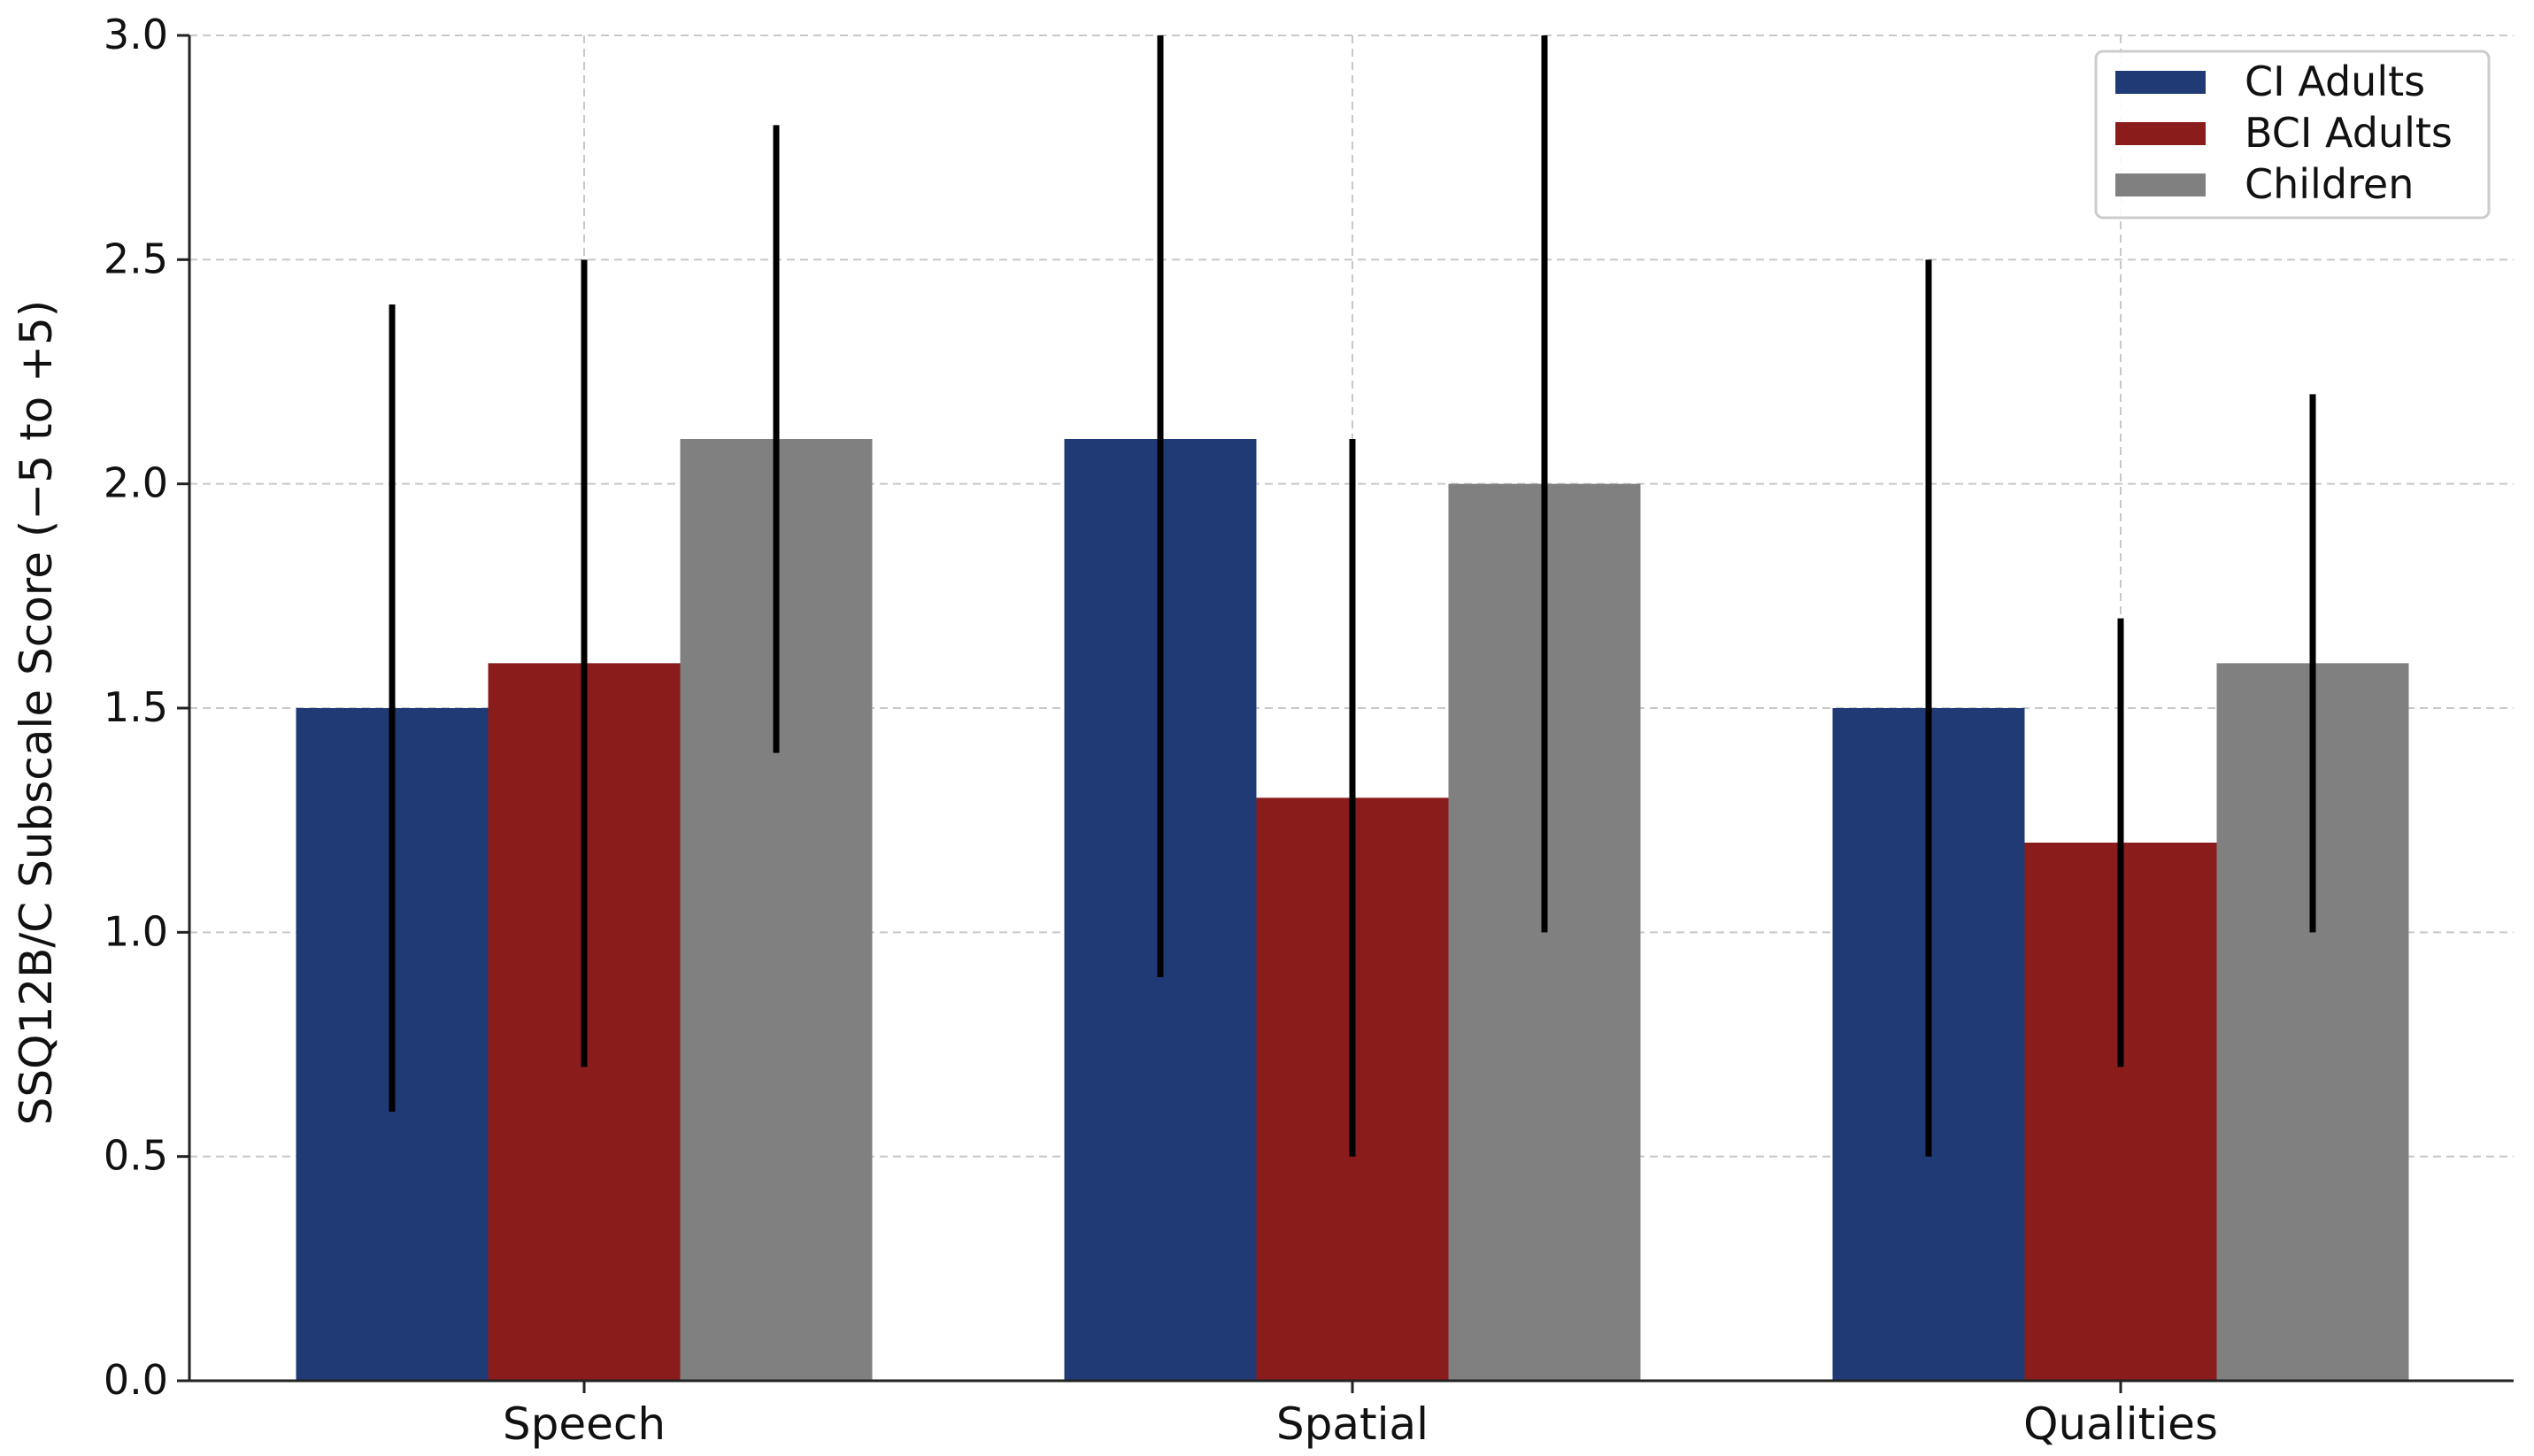  What do you see at coordinates (136, 931) in the screenshot?
I see `y-tick-label: 1.0` at bounding box center [136, 931].